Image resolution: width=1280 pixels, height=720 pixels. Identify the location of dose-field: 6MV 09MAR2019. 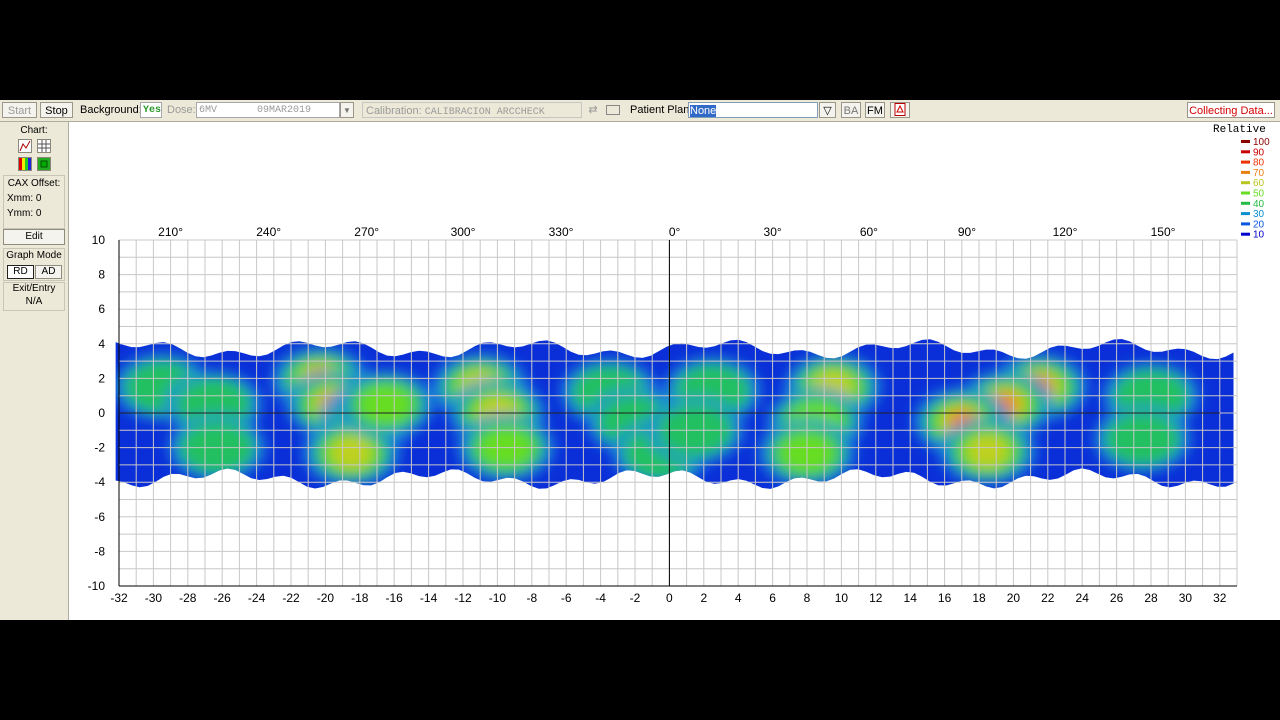
(268, 110).